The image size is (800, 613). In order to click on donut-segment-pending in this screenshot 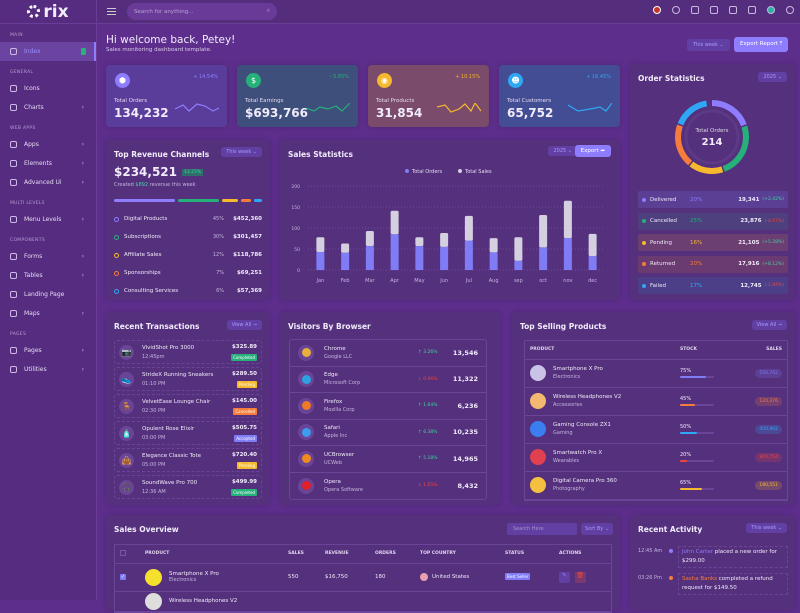, I will do `click(712, 137)`.